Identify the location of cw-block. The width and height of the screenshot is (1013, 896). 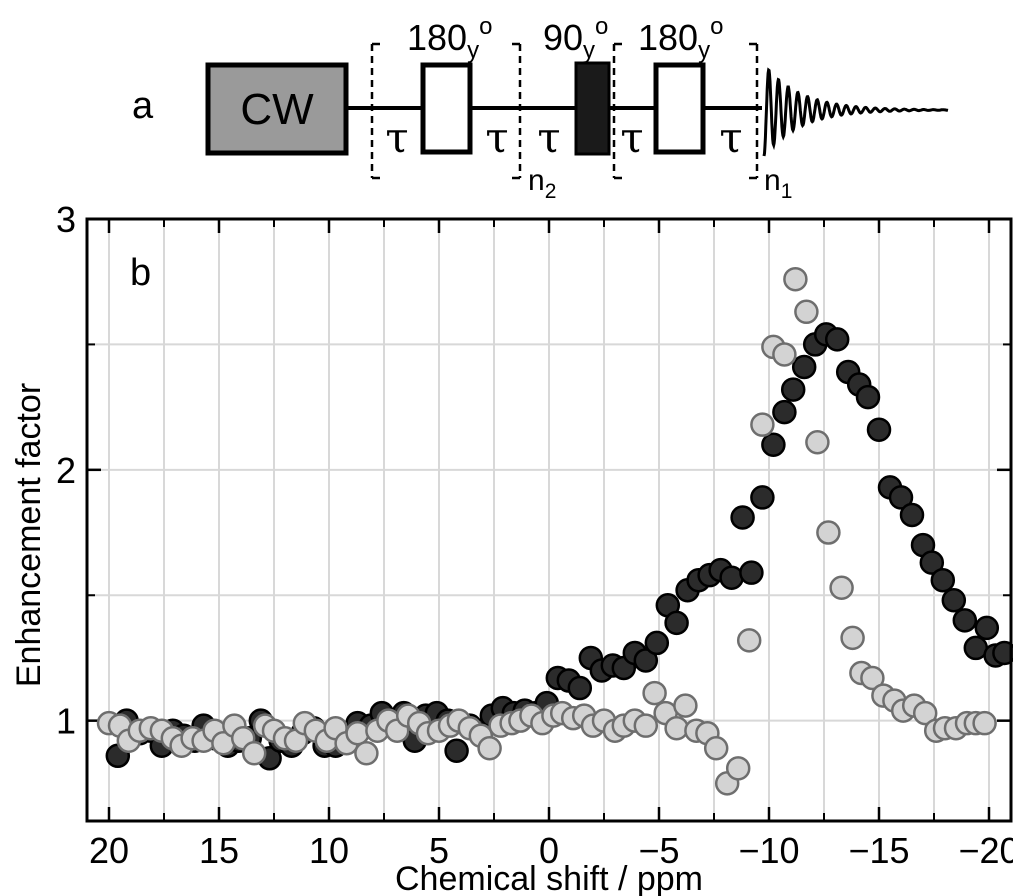
(277, 109).